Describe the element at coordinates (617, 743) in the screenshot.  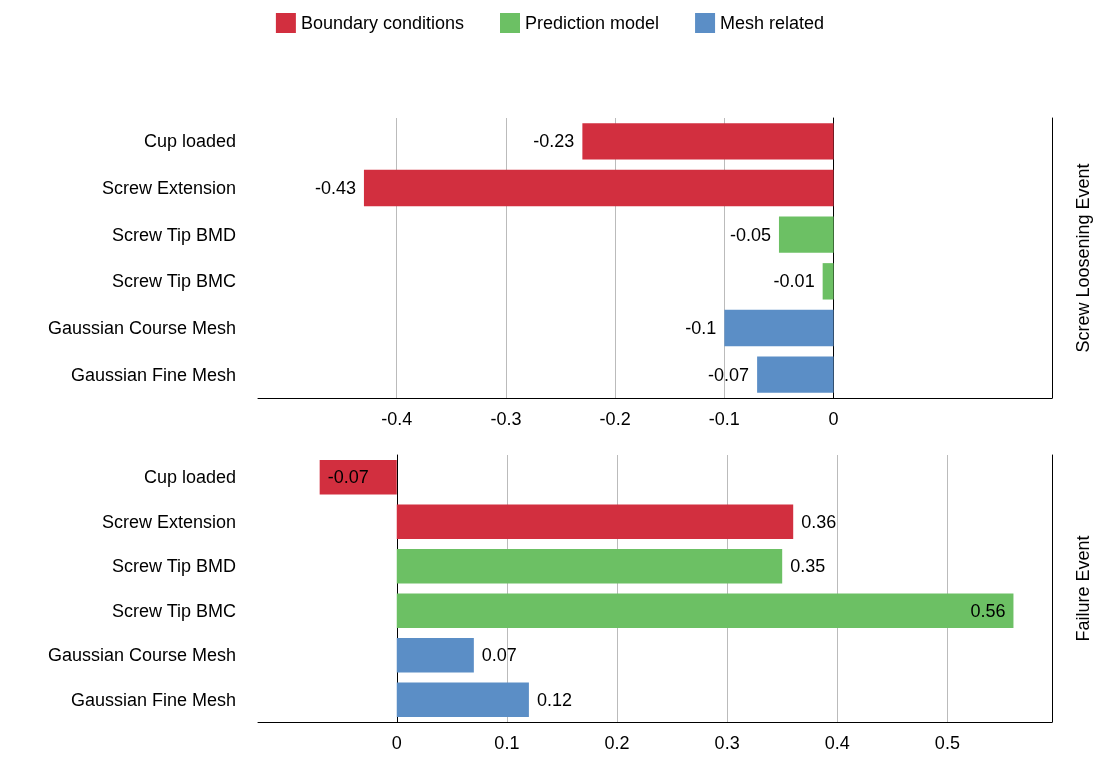
I see `x-tick-label: 0.2` at that location.